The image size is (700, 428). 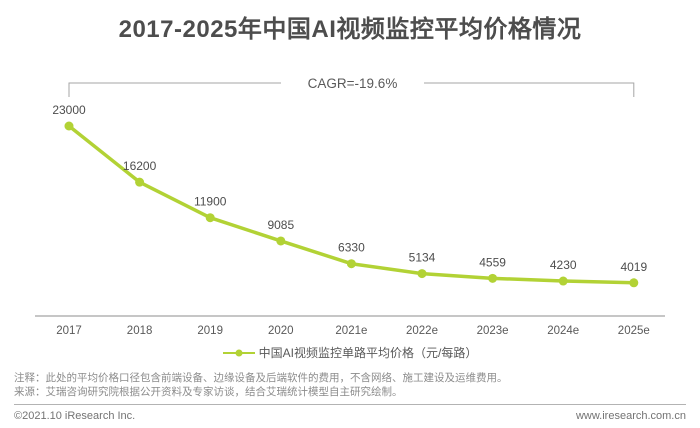 What do you see at coordinates (492, 262) in the screenshot?
I see `value-label-2023e: 4559` at bounding box center [492, 262].